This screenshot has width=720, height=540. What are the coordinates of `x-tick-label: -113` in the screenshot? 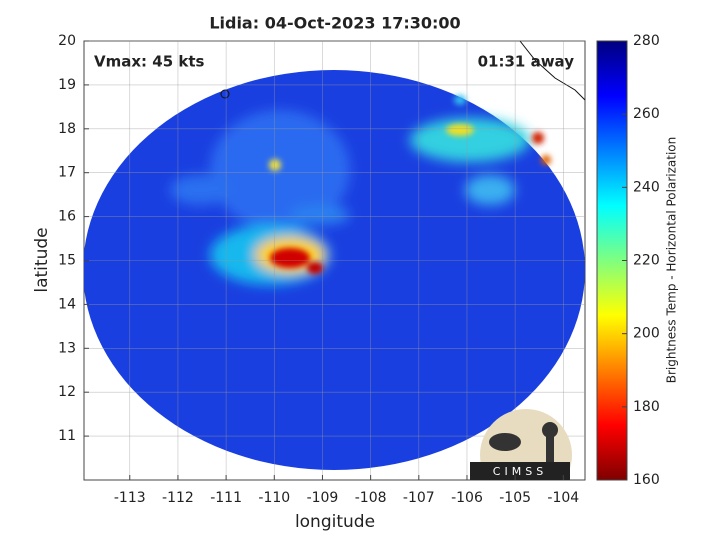 It's located at (130, 498).